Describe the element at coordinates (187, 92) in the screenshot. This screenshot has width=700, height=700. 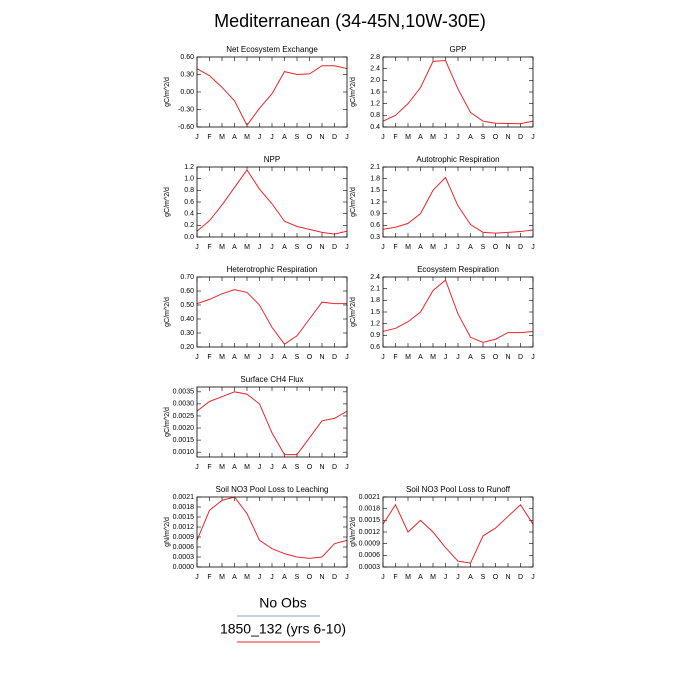
I see `y-tick-label: 0.00` at that location.